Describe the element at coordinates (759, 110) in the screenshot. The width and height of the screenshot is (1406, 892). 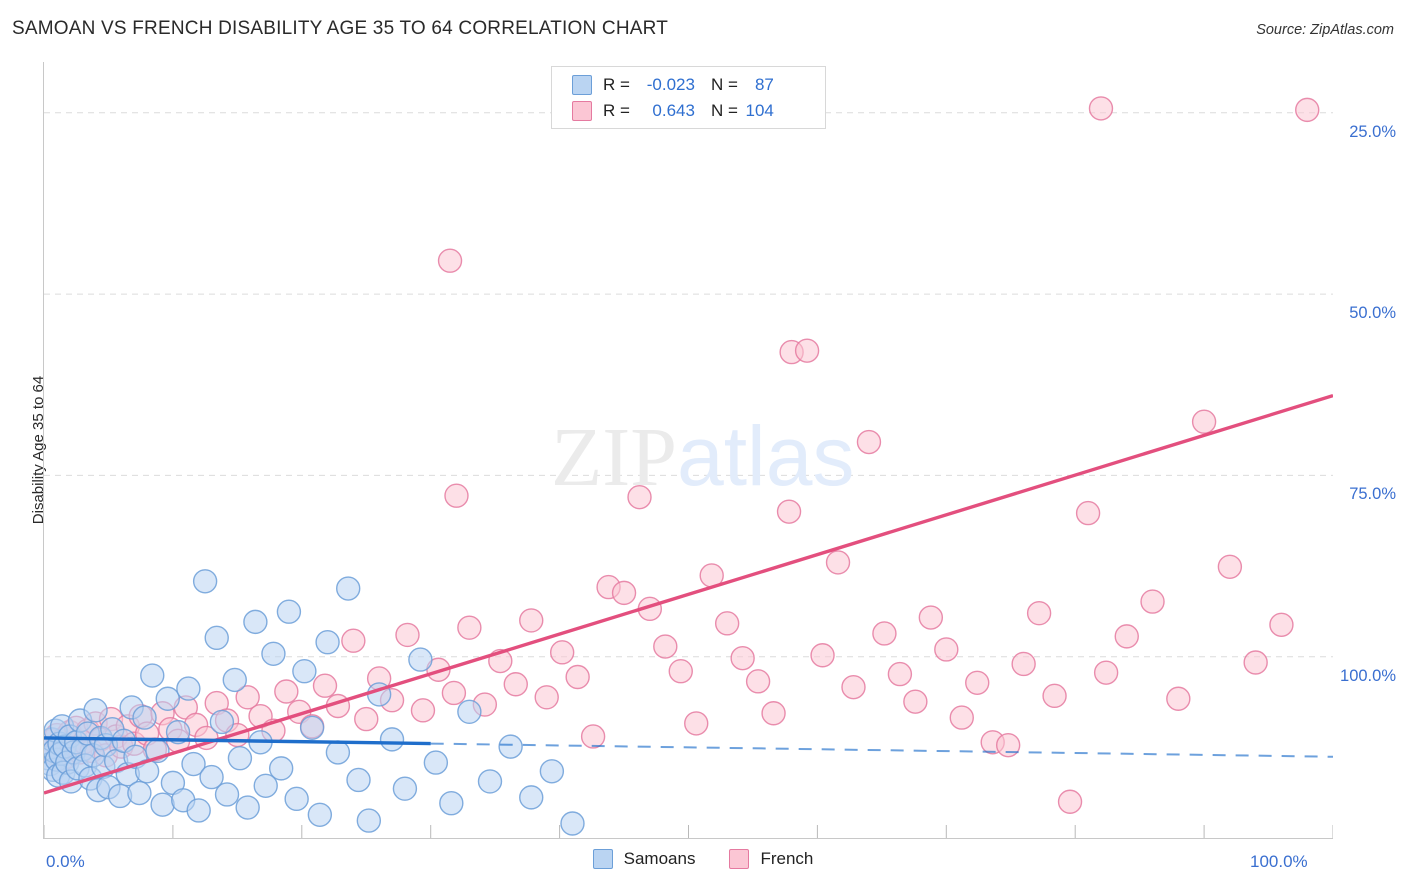
I see `french-n-value: 104` at that location.